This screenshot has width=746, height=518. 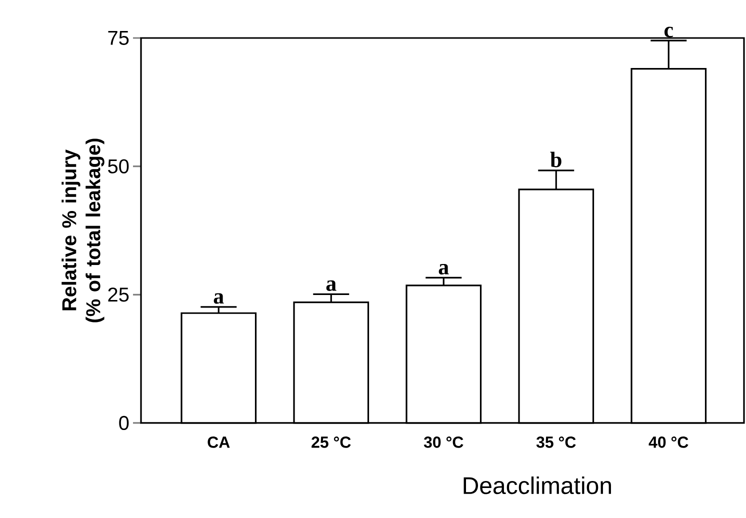 I want to click on text: c, so click(x=668, y=32).